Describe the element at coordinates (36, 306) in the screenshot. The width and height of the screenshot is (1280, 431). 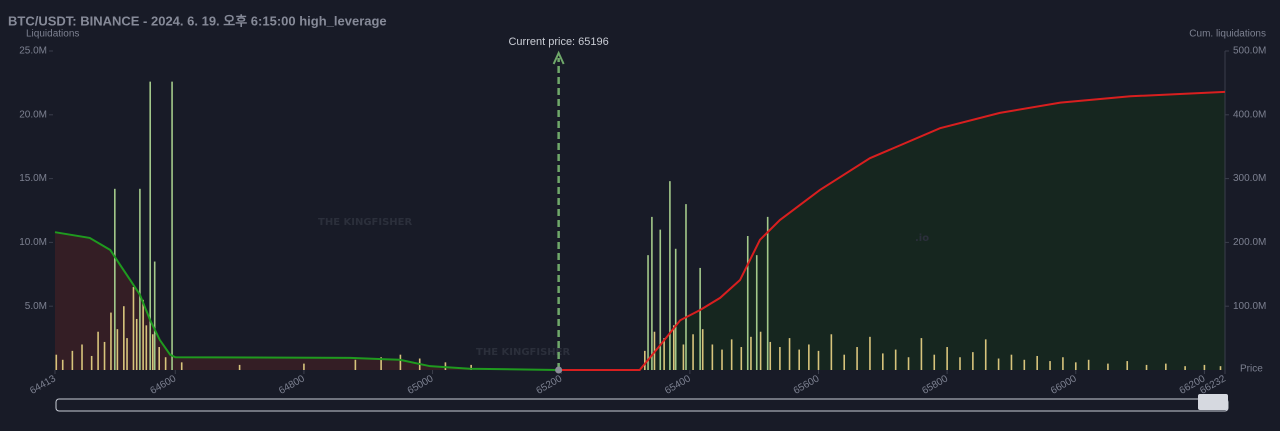
I see `y-tick-label: 5.0M` at that location.